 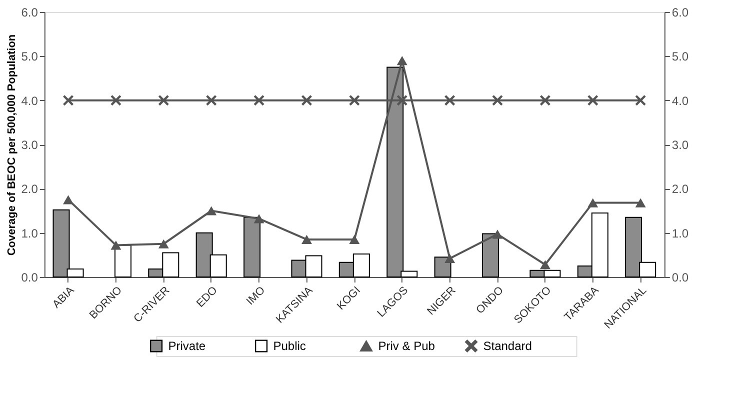 I want to click on y-tick-label: 2.0, so click(x=29, y=189).